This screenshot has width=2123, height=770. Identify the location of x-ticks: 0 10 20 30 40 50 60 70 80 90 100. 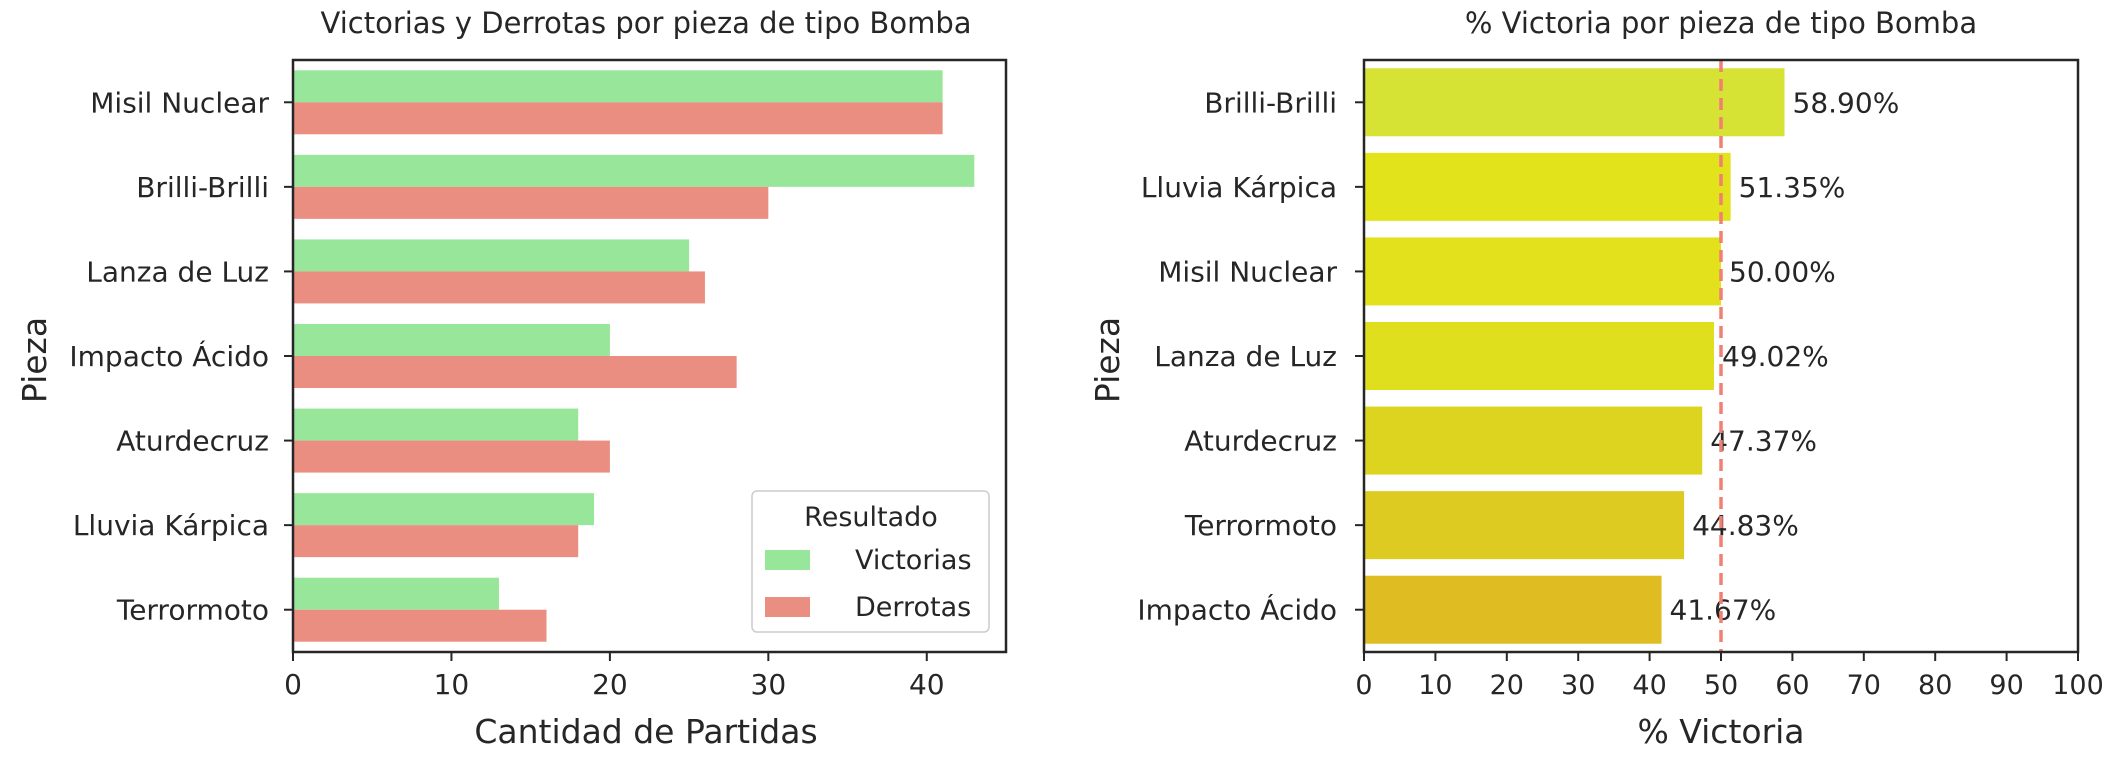
(1729, 676).